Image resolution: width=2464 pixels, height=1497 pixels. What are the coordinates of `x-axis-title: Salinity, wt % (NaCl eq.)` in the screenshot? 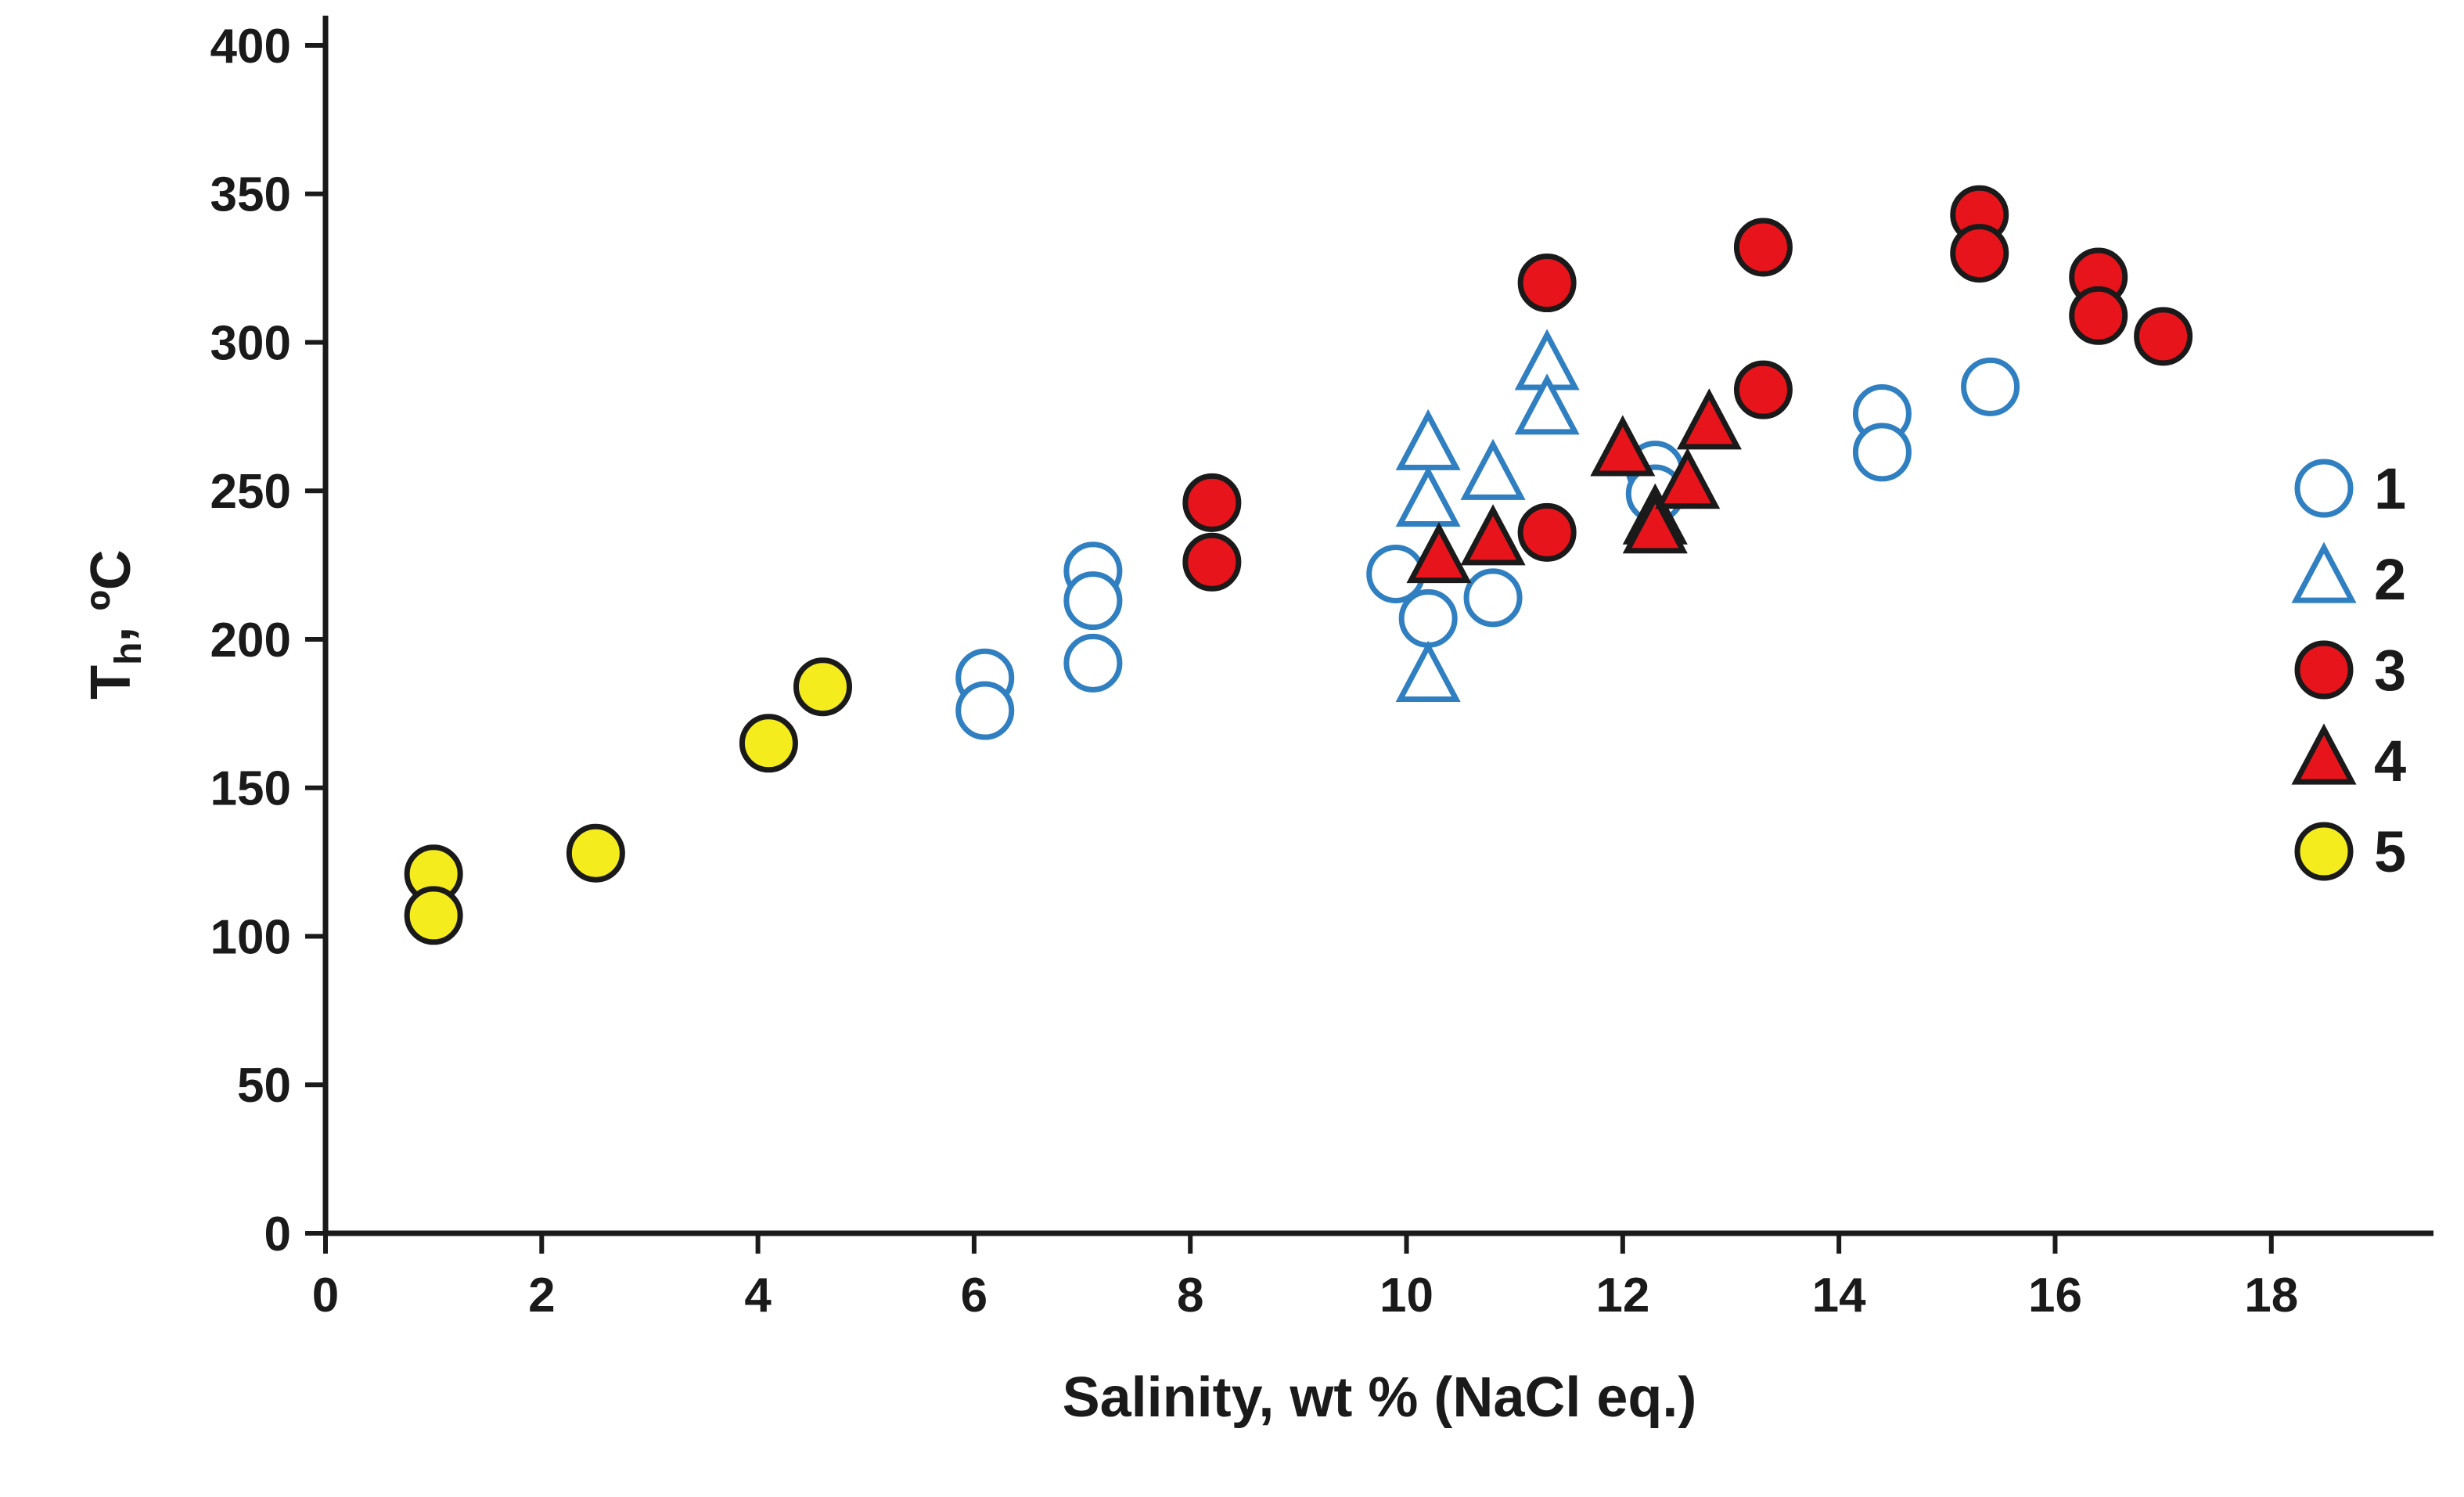 It's located at (1380, 1397).